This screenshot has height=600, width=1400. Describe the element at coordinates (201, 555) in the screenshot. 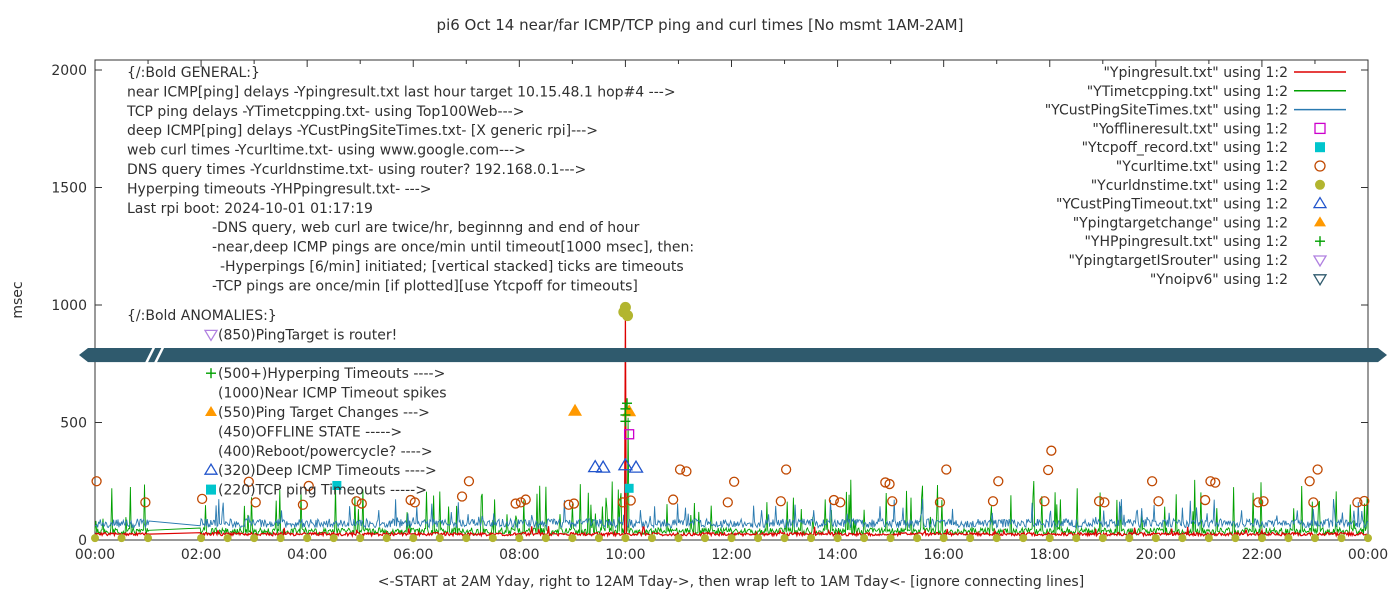

I see `x-tick-label: 02:00` at that location.